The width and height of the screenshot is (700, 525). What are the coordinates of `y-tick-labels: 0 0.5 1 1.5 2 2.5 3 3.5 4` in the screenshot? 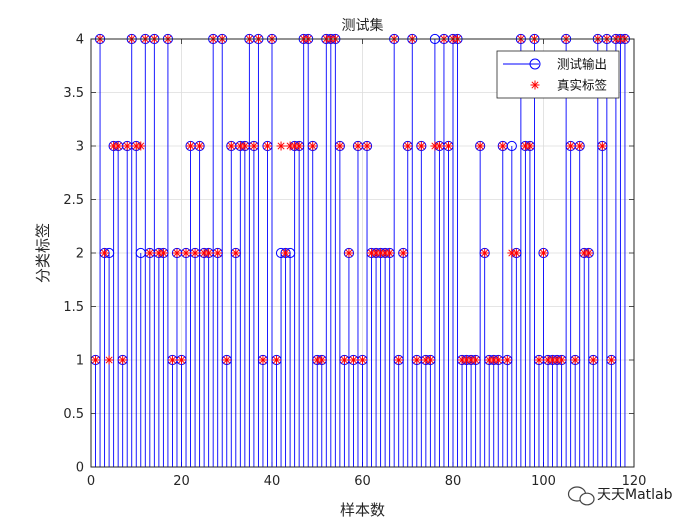 It's located at (73, 254).